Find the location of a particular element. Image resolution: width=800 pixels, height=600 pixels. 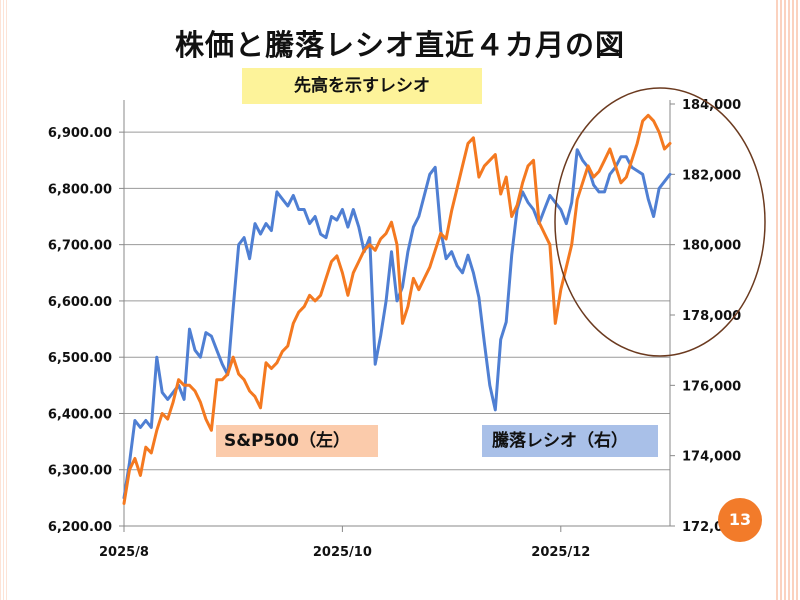

right-tick-label-4: 180,000 is located at coordinates (711, 246).